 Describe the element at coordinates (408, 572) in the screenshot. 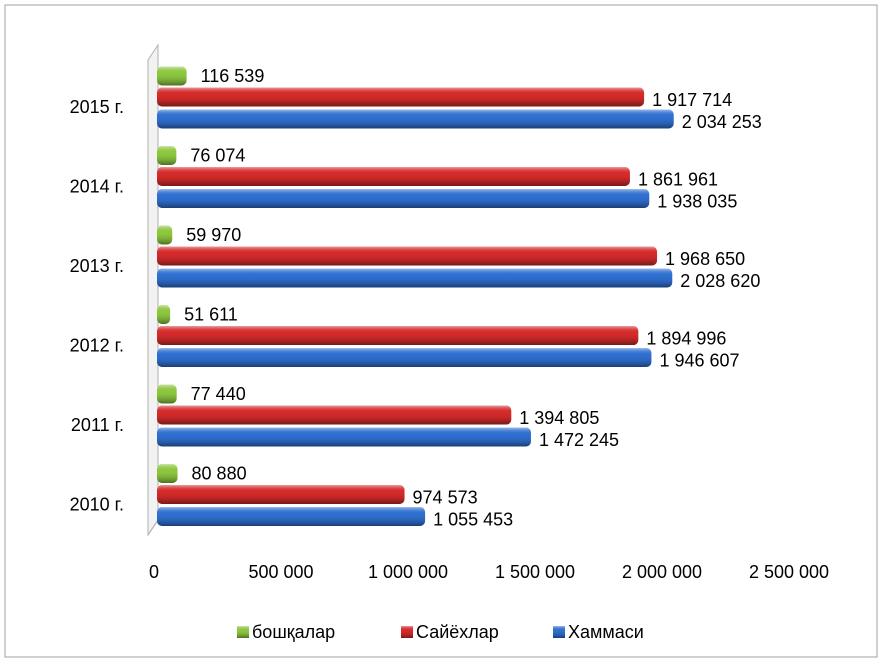

I see `x-tick-label: 1 000 000` at that location.